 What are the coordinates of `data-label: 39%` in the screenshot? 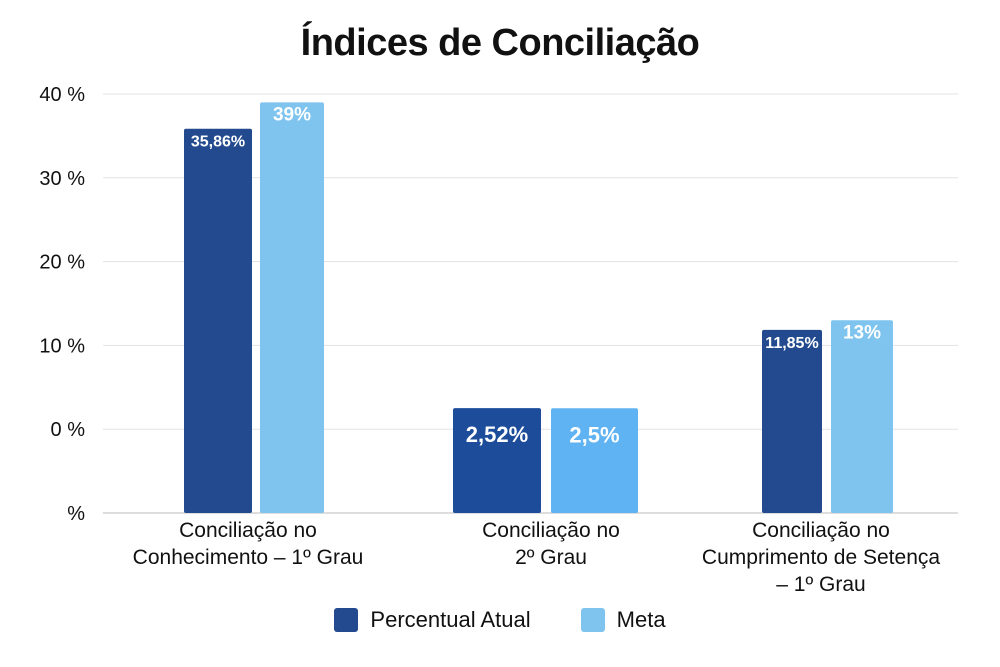 It's located at (292, 114).